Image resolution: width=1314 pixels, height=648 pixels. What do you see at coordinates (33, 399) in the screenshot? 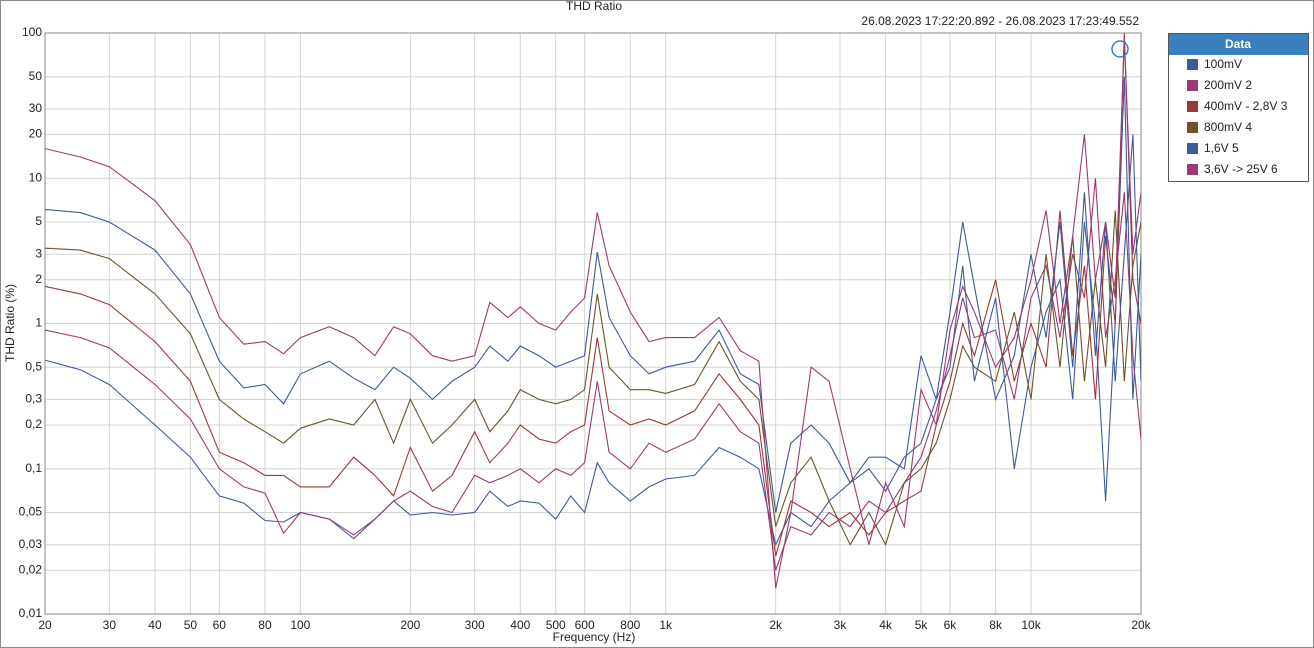
I see `y-tick-label: 0,3` at bounding box center [33, 399].